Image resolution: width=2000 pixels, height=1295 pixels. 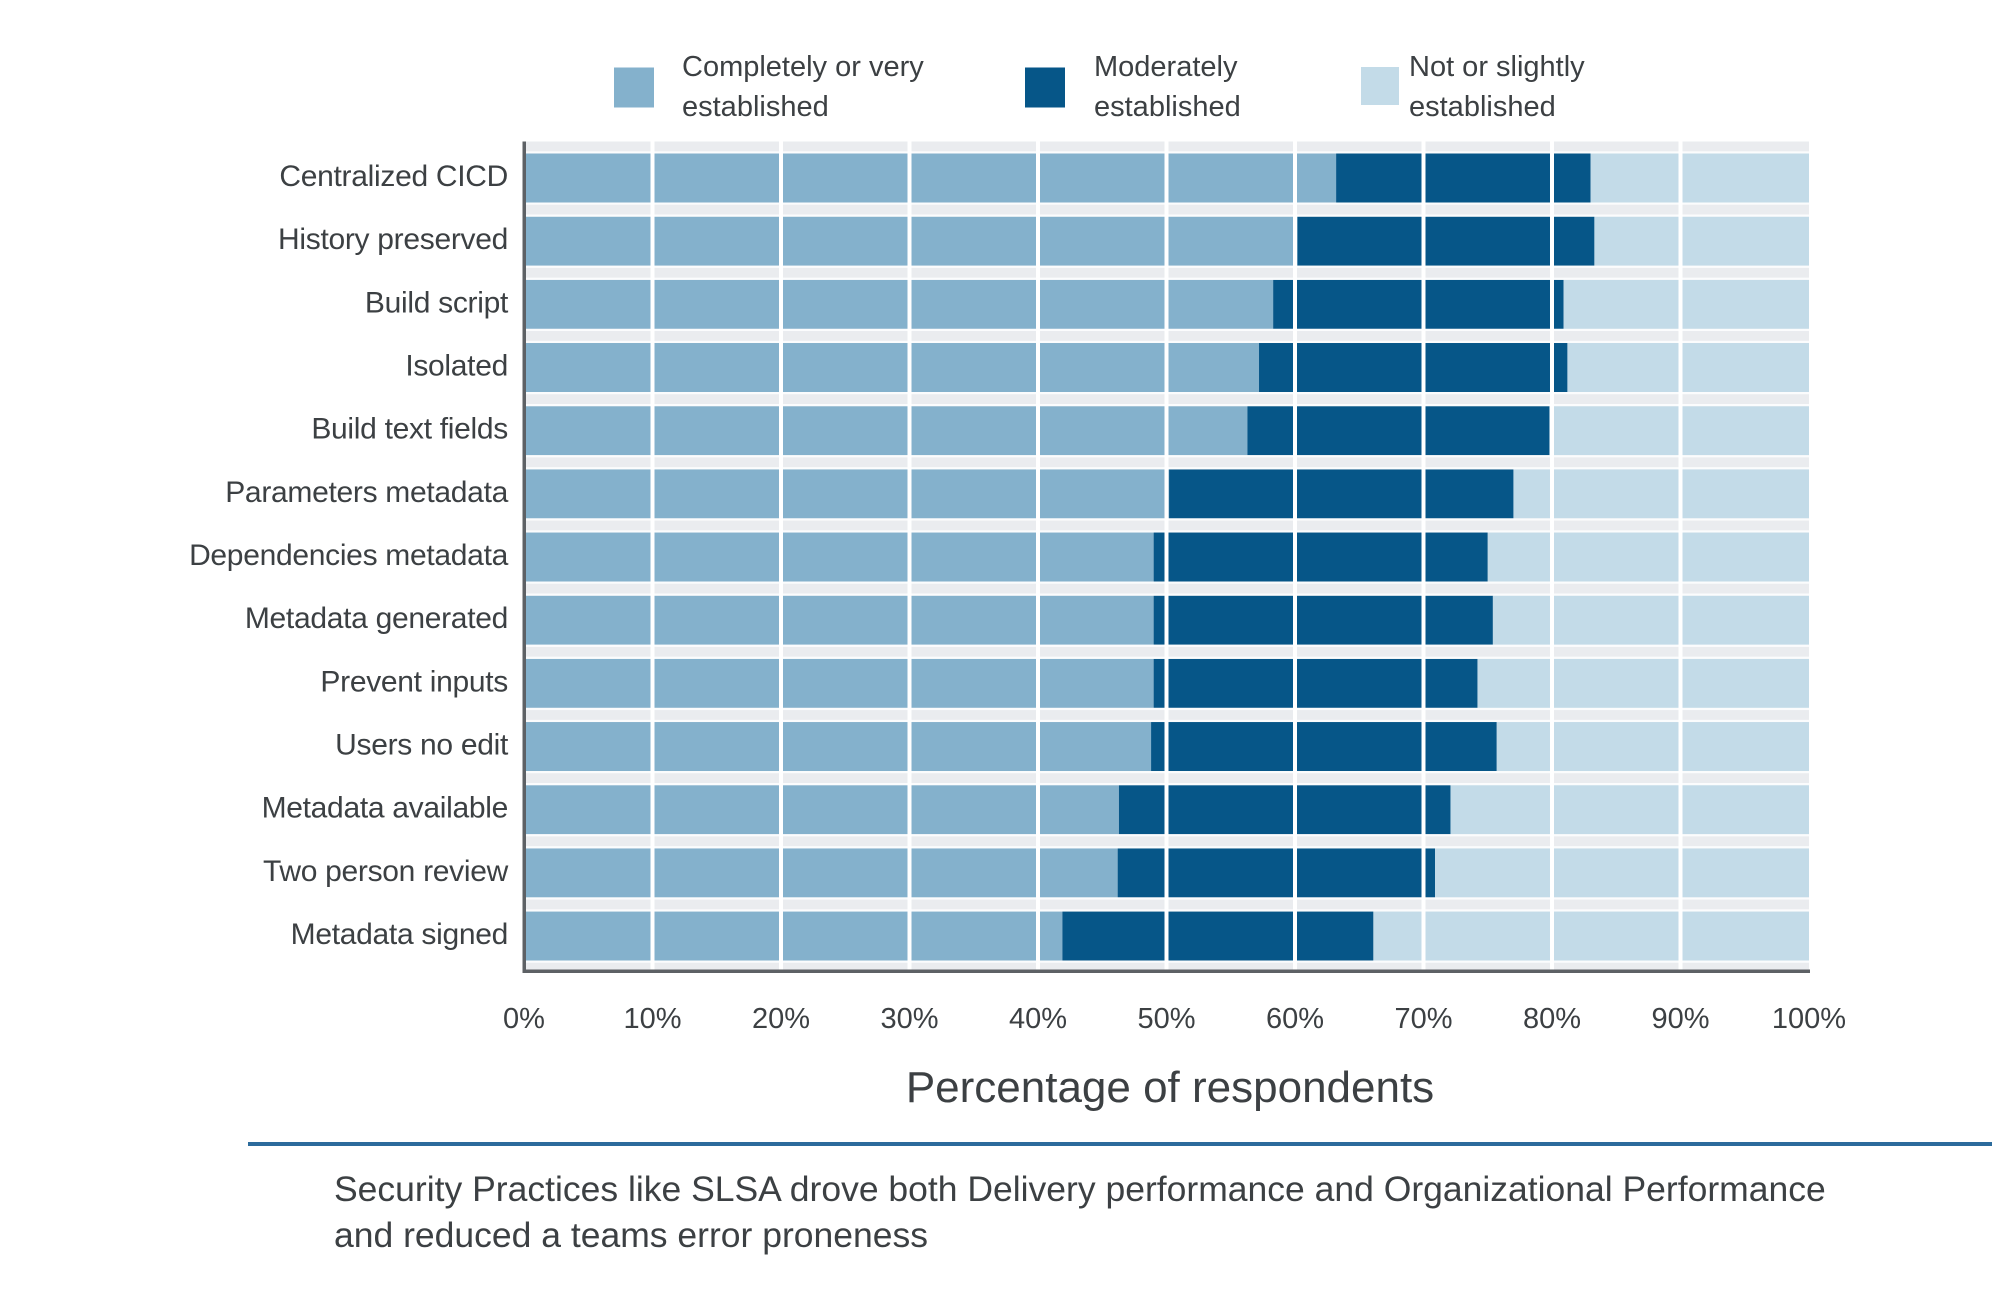 What do you see at coordinates (1038, 1019) in the screenshot?
I see `svg-text: 40%` at bounding box center [1038, 1019].